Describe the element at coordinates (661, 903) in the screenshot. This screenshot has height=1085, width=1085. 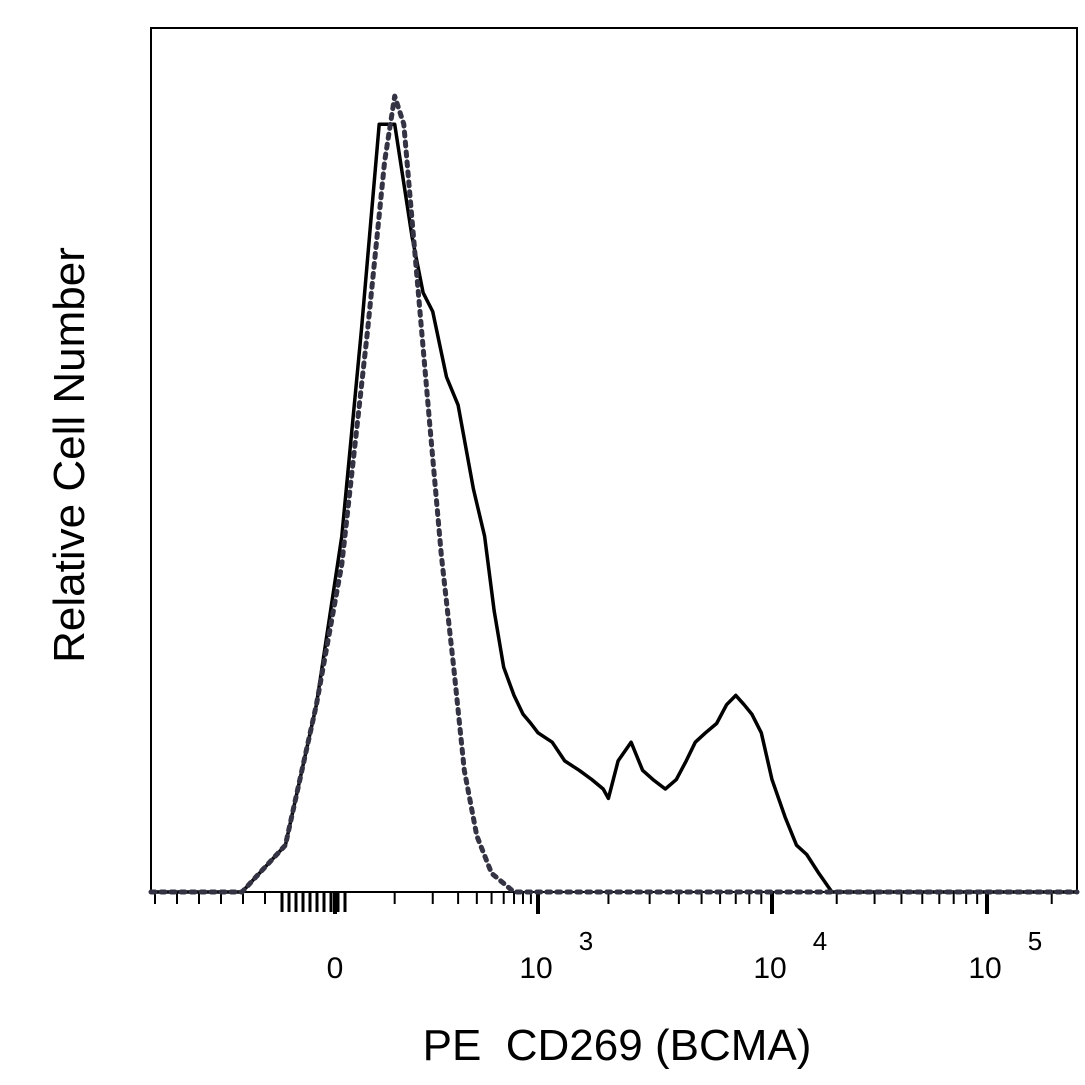
I see `x-major-ticks` at that location.